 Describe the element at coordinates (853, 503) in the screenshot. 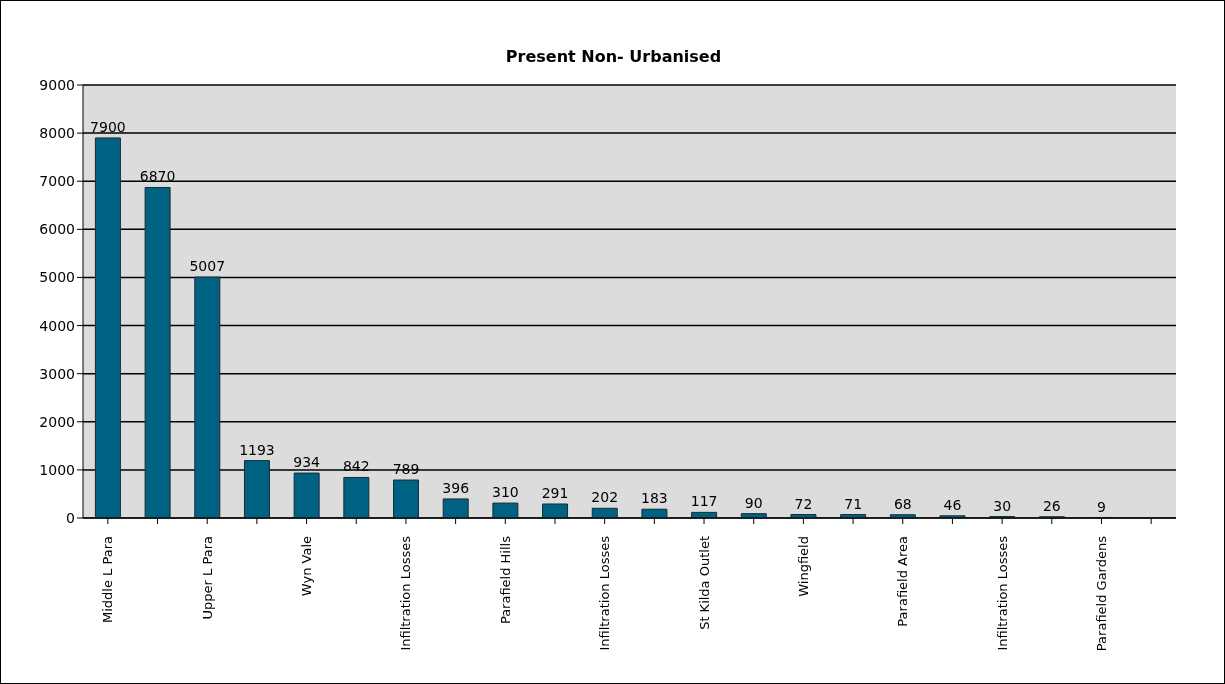

I see `data-label: 71` at that location.